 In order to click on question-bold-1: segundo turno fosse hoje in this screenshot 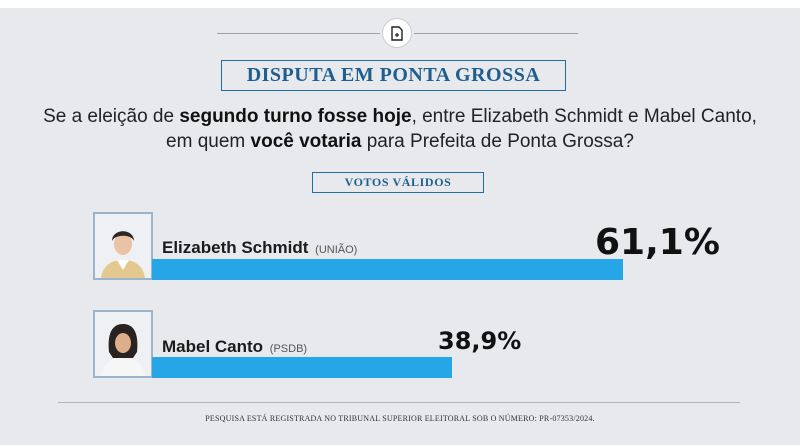, I will do `click(295, 116)`.